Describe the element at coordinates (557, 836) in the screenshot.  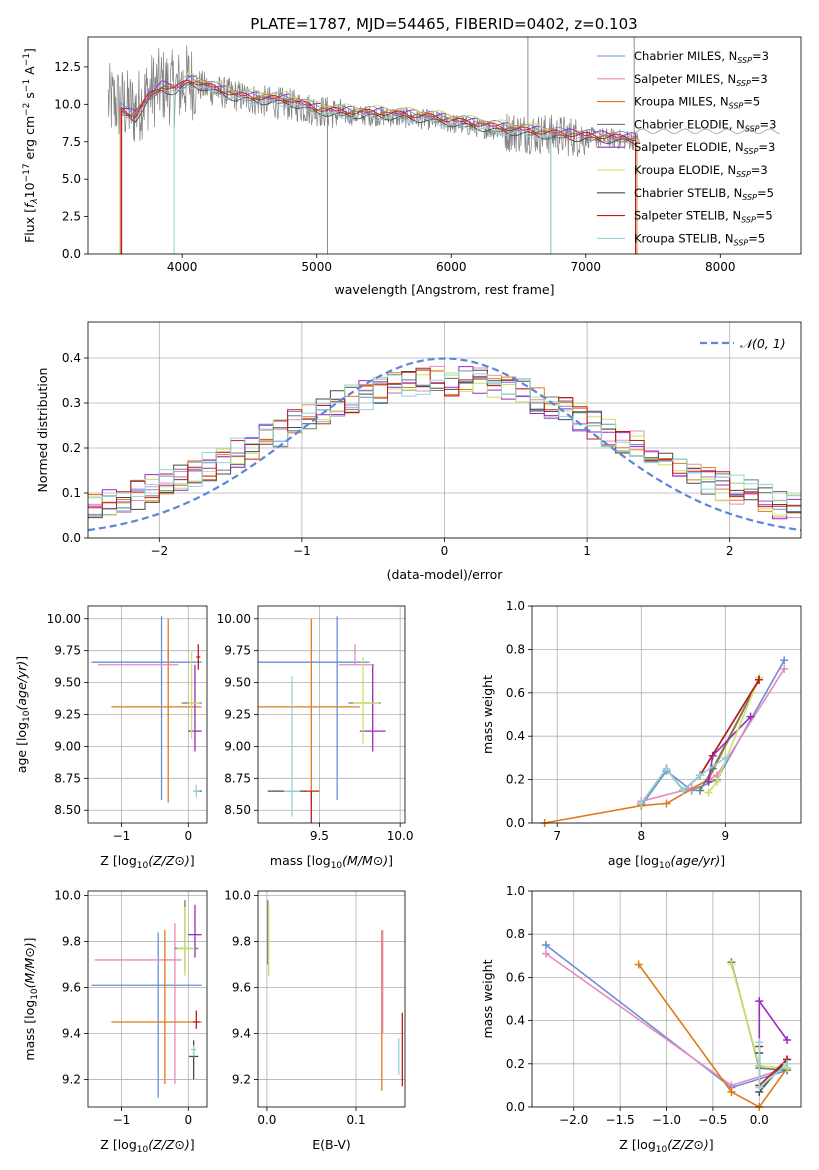
I see `x-tick-label: 7` at that location.